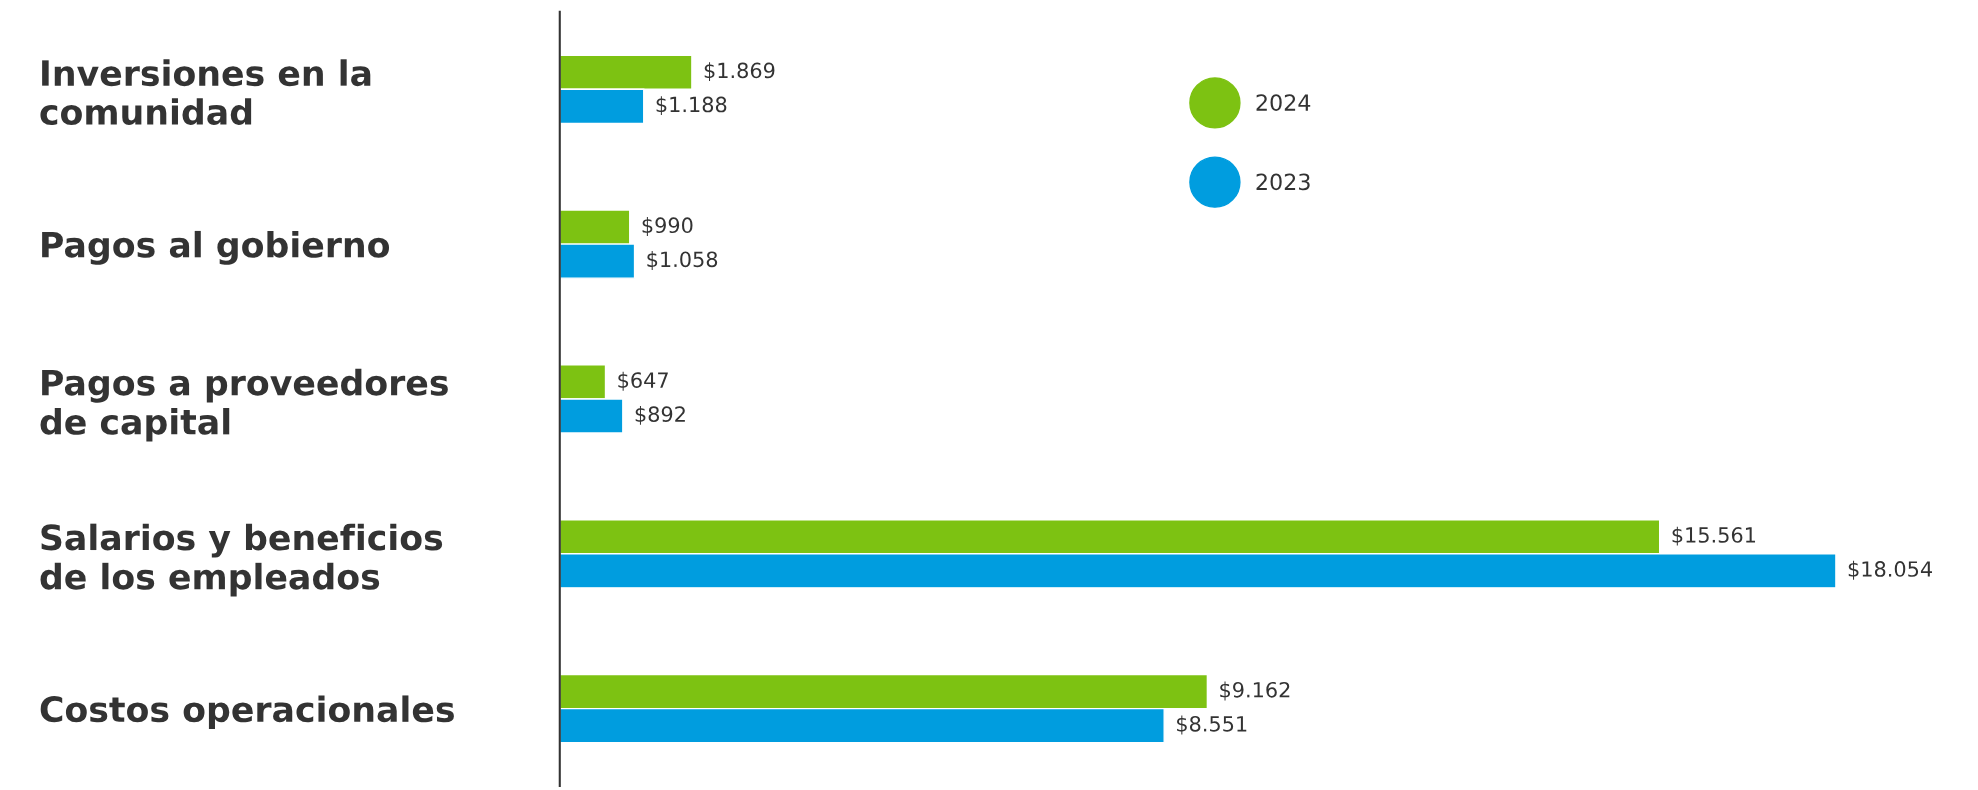  Describe the element at coordinates (660, 415) in the screenshot. I see `data-label: $892` at that location.